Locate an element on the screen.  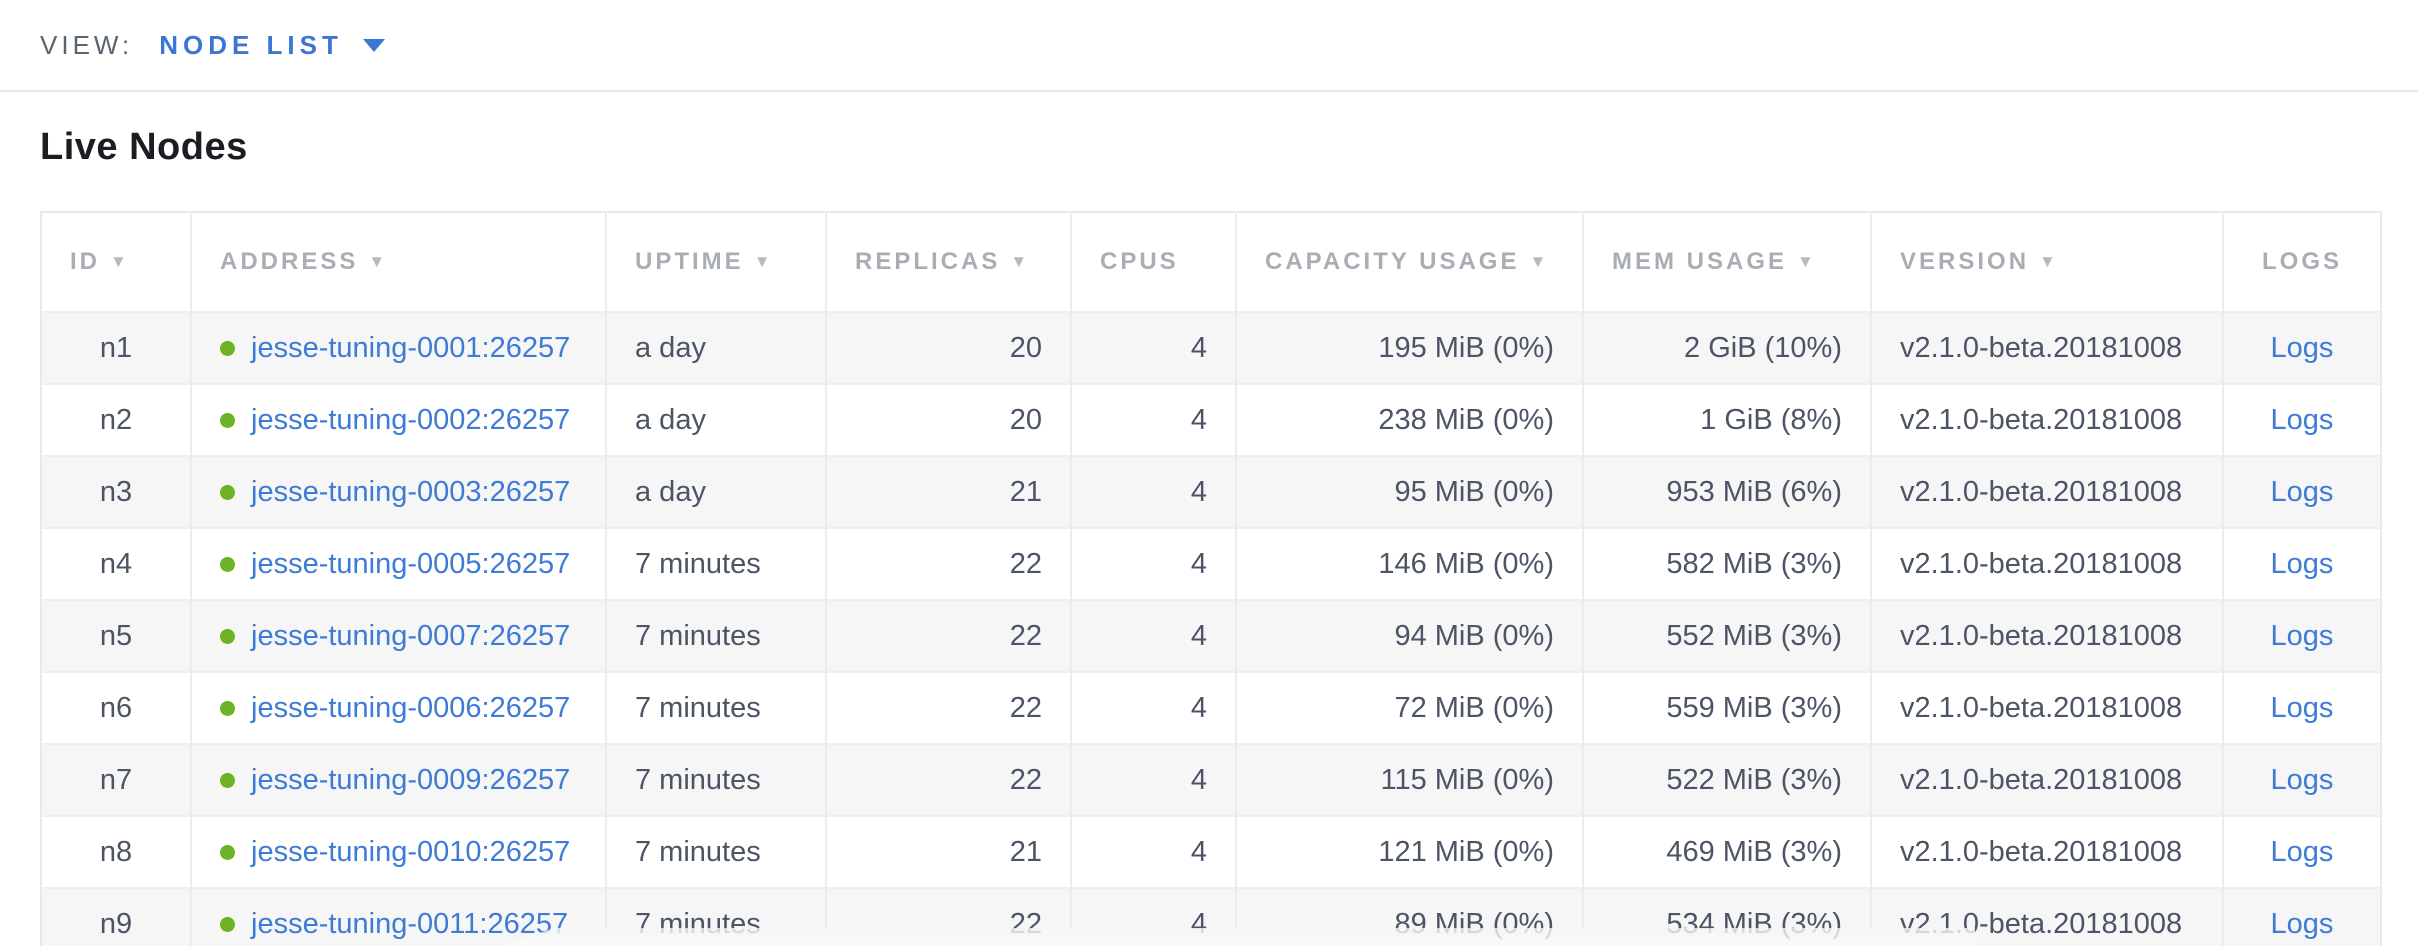
cell-mem: 582 MiB (3%) is located at coordinates (1727, 563).